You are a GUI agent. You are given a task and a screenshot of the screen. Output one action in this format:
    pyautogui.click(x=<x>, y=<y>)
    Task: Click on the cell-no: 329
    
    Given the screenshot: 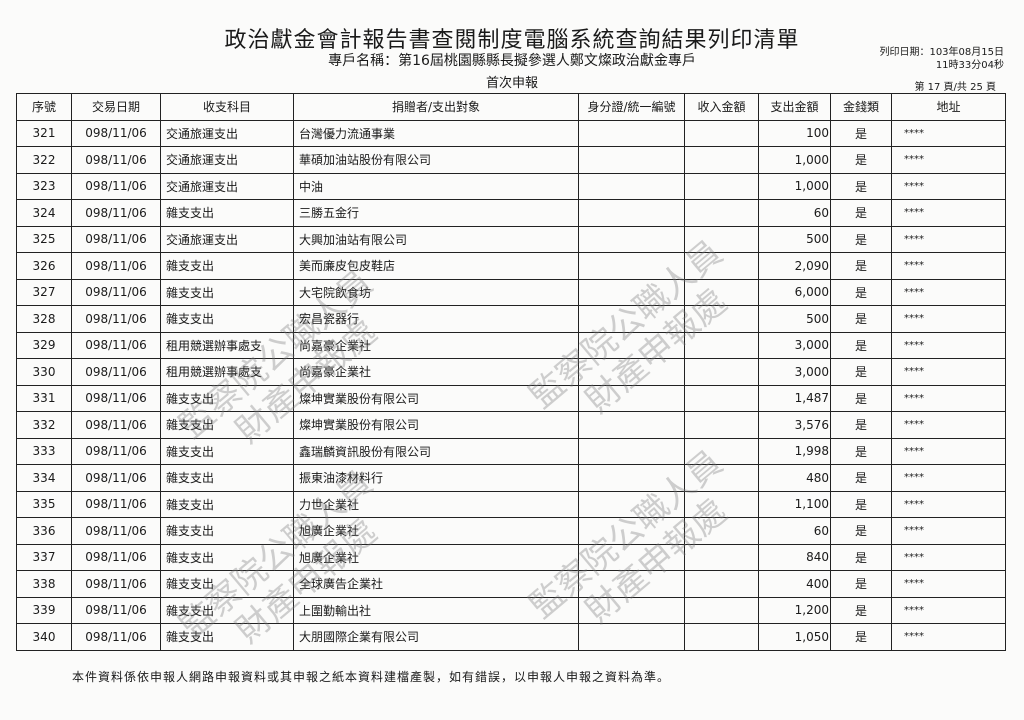 What is the action you would take?
    pyautogui.click(x=44, y=345)
    